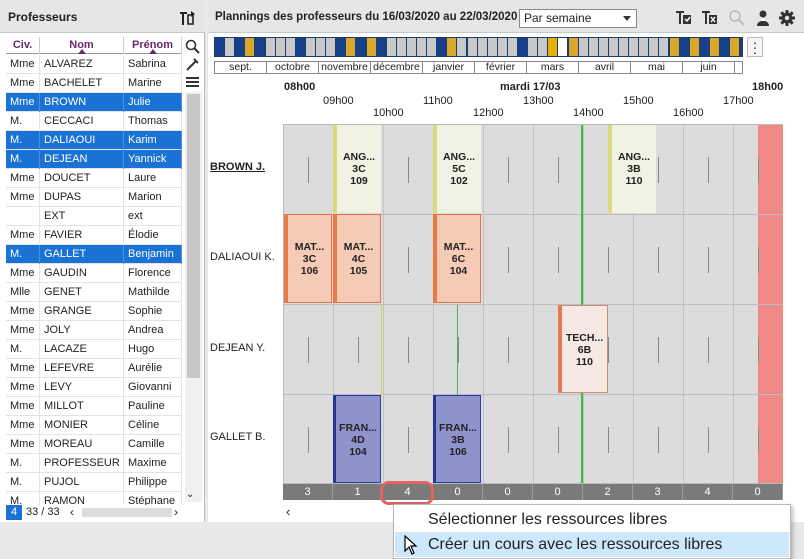 Image resolution: width=804 pixels, height=559 pixels. Describe the element at coordinates (190, 494) in the screenshot. I see `scroll-down-icon: ⌄` at that location.